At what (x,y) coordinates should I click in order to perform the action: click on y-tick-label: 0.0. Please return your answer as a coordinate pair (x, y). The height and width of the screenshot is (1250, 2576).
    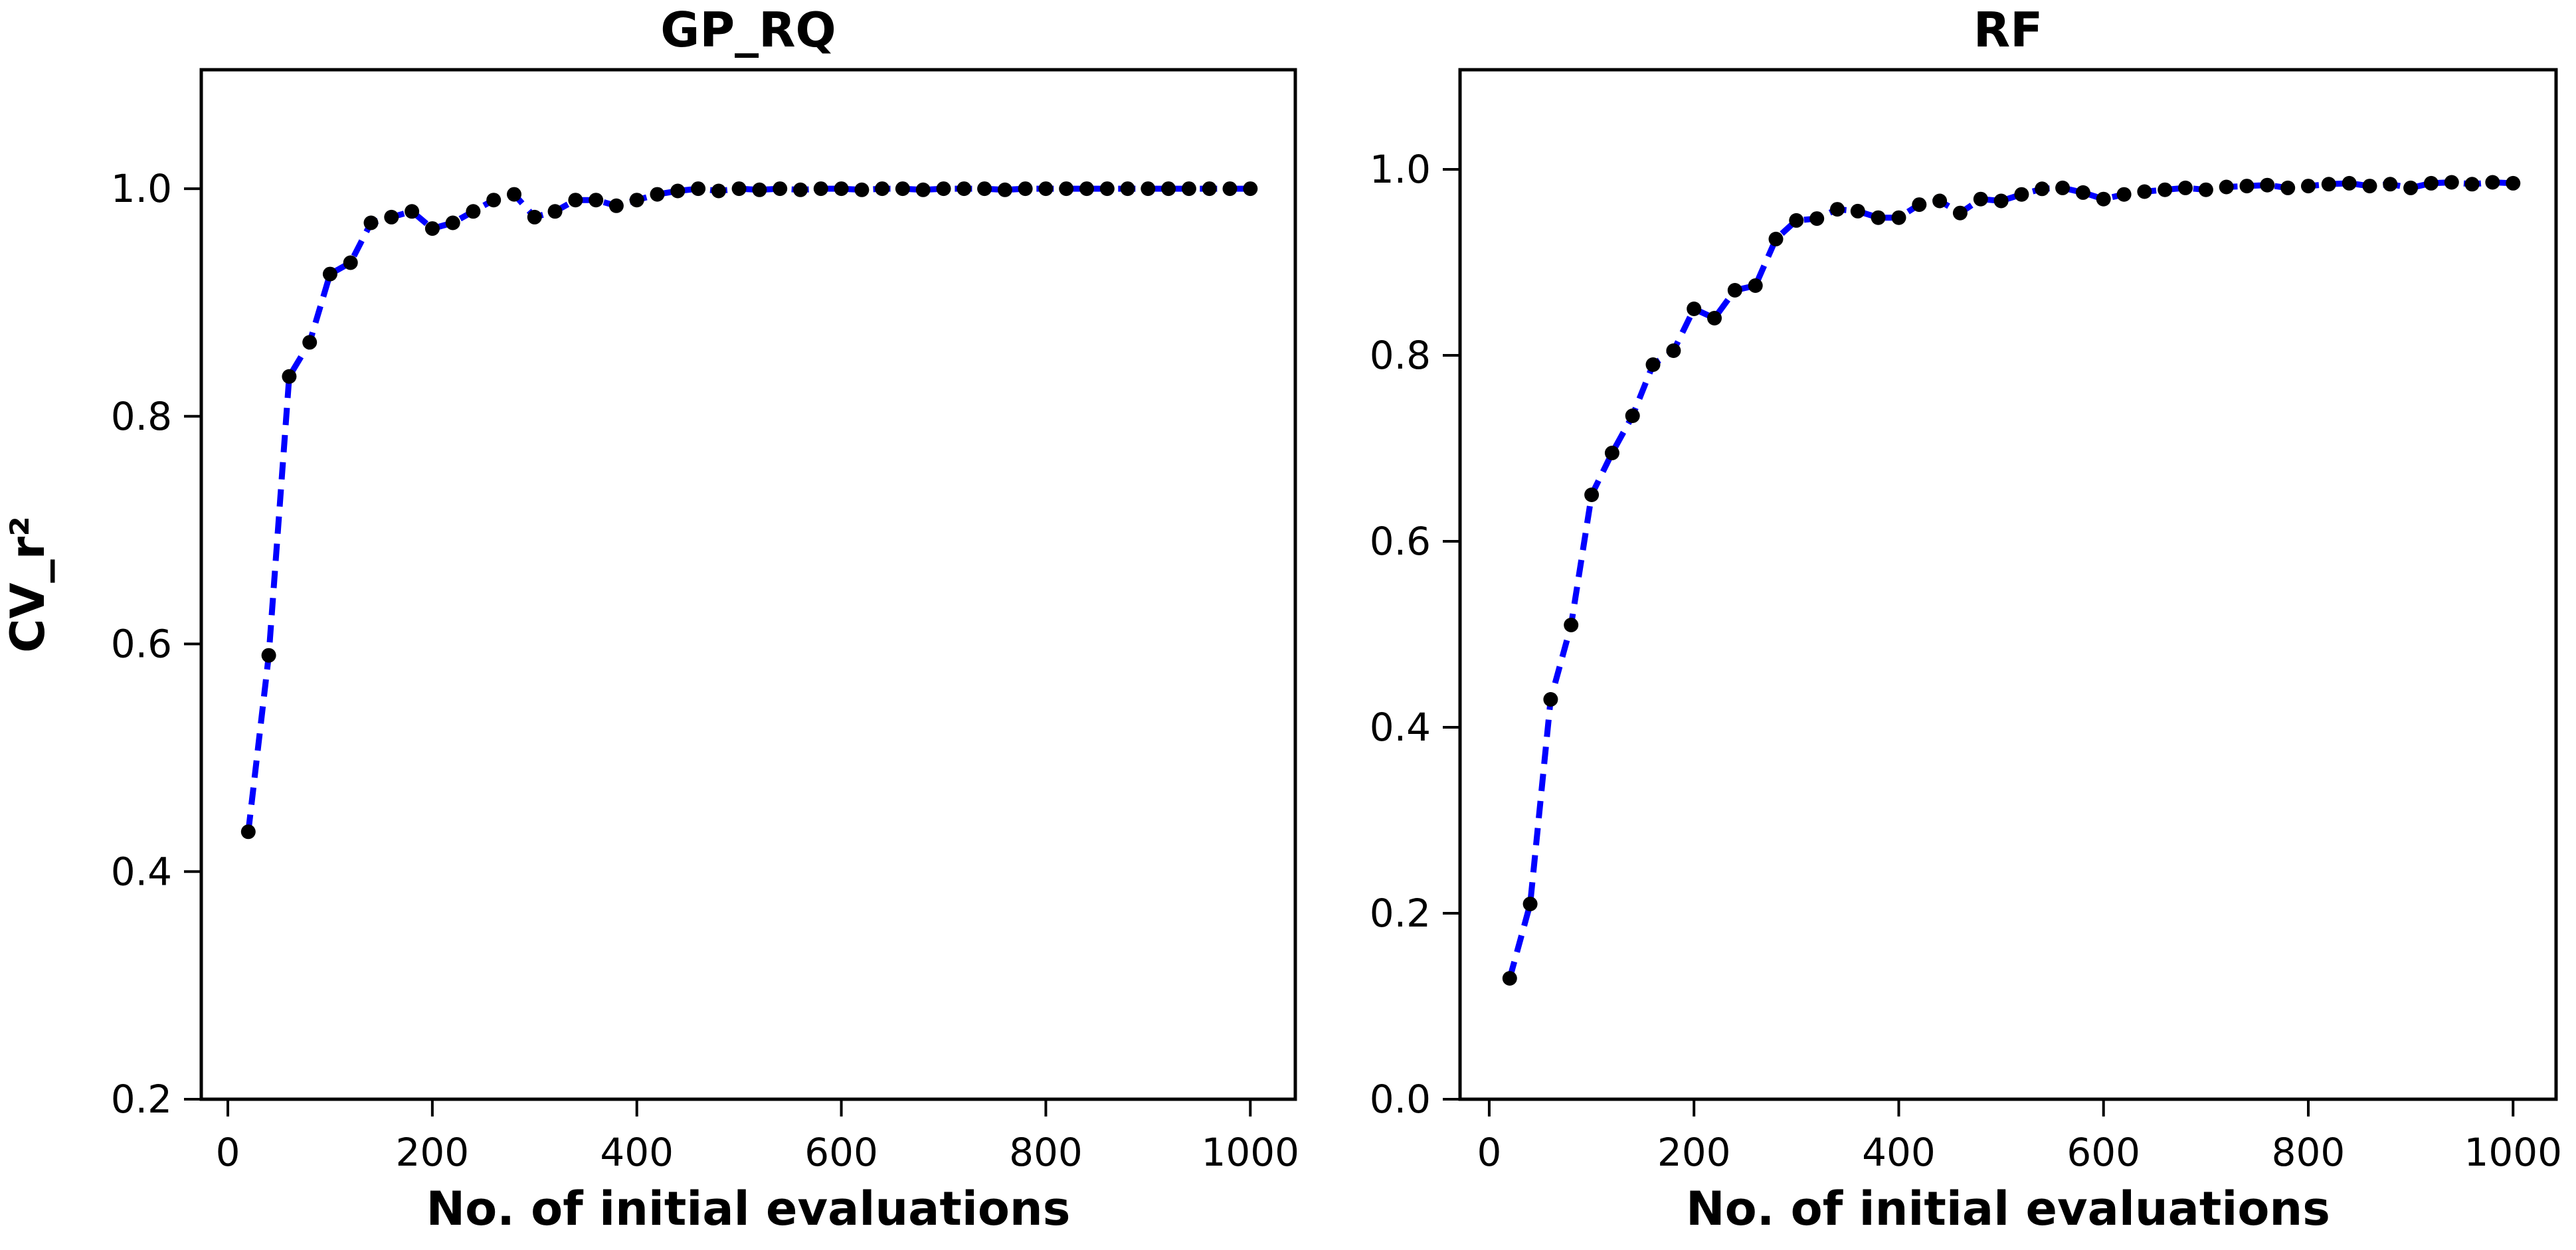
    Looking at the image, I should click on (1400, 1100).